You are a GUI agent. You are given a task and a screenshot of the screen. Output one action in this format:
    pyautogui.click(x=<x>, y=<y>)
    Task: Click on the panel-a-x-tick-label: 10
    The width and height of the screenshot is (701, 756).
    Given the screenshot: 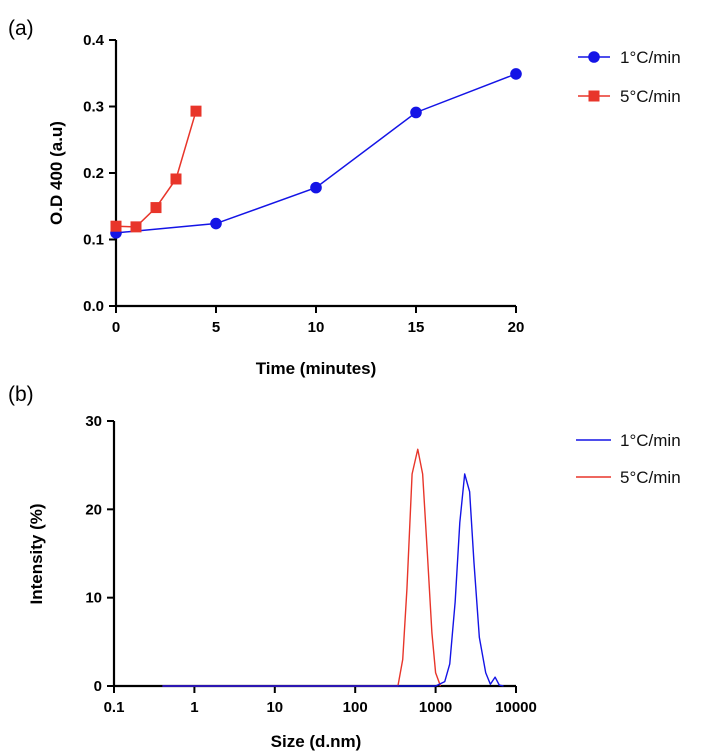 What is the action you would take?
    pyautogui.click(x=316, y=327)
    